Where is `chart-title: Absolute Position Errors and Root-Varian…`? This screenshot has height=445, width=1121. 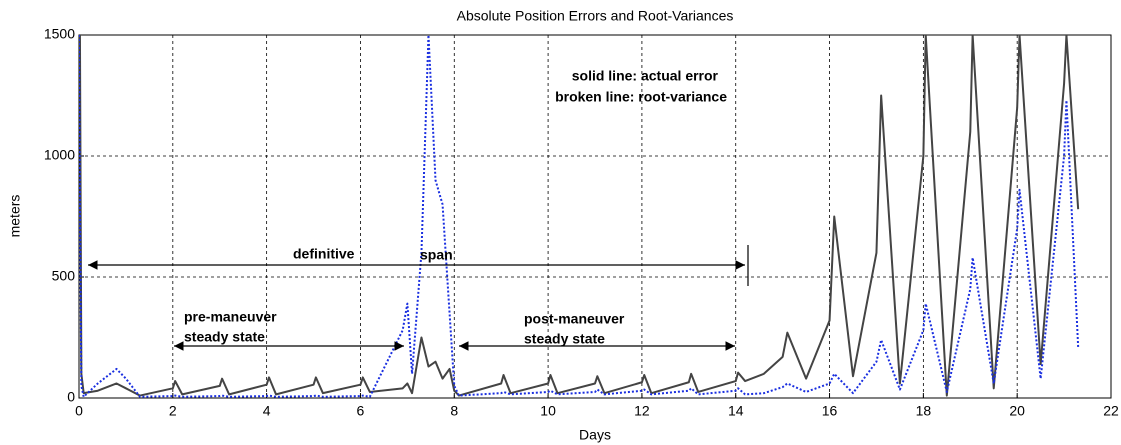 chart-title: Absolute Position Errors and Root-Varian… is located at coordinates (595, 16).